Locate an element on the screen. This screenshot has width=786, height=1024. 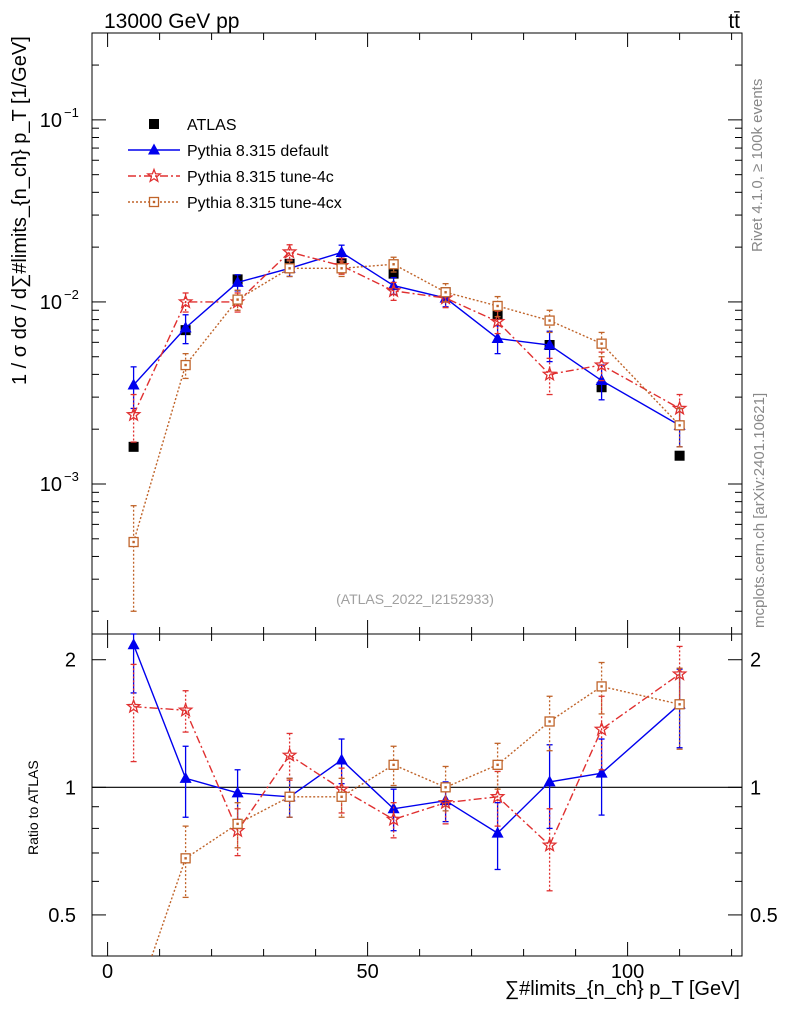
mcplots-label: mcplots.cern.ch [arXiv:2401.10621] is located at coordinates (759, 510).